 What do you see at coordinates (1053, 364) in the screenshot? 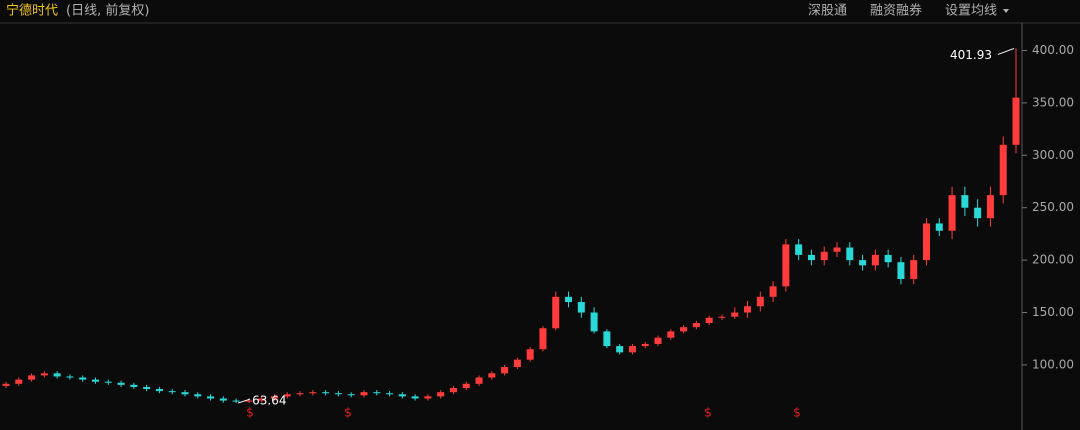
I see `y-tick-label: 100.00` at bounding box center [1053, 364].